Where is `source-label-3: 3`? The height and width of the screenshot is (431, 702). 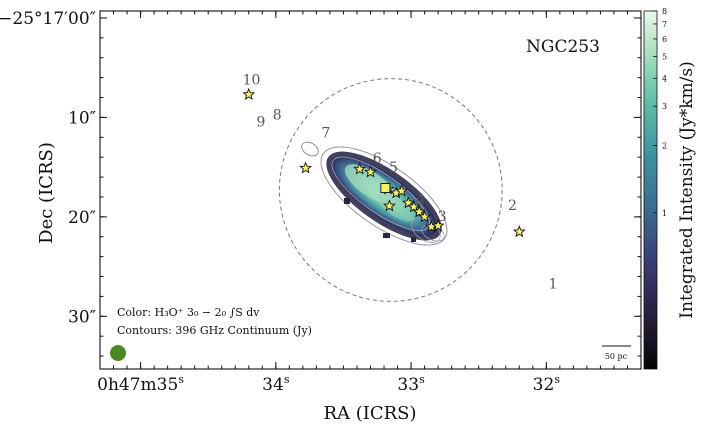
source-label-3: 3 is located at coordinates (442, 217).